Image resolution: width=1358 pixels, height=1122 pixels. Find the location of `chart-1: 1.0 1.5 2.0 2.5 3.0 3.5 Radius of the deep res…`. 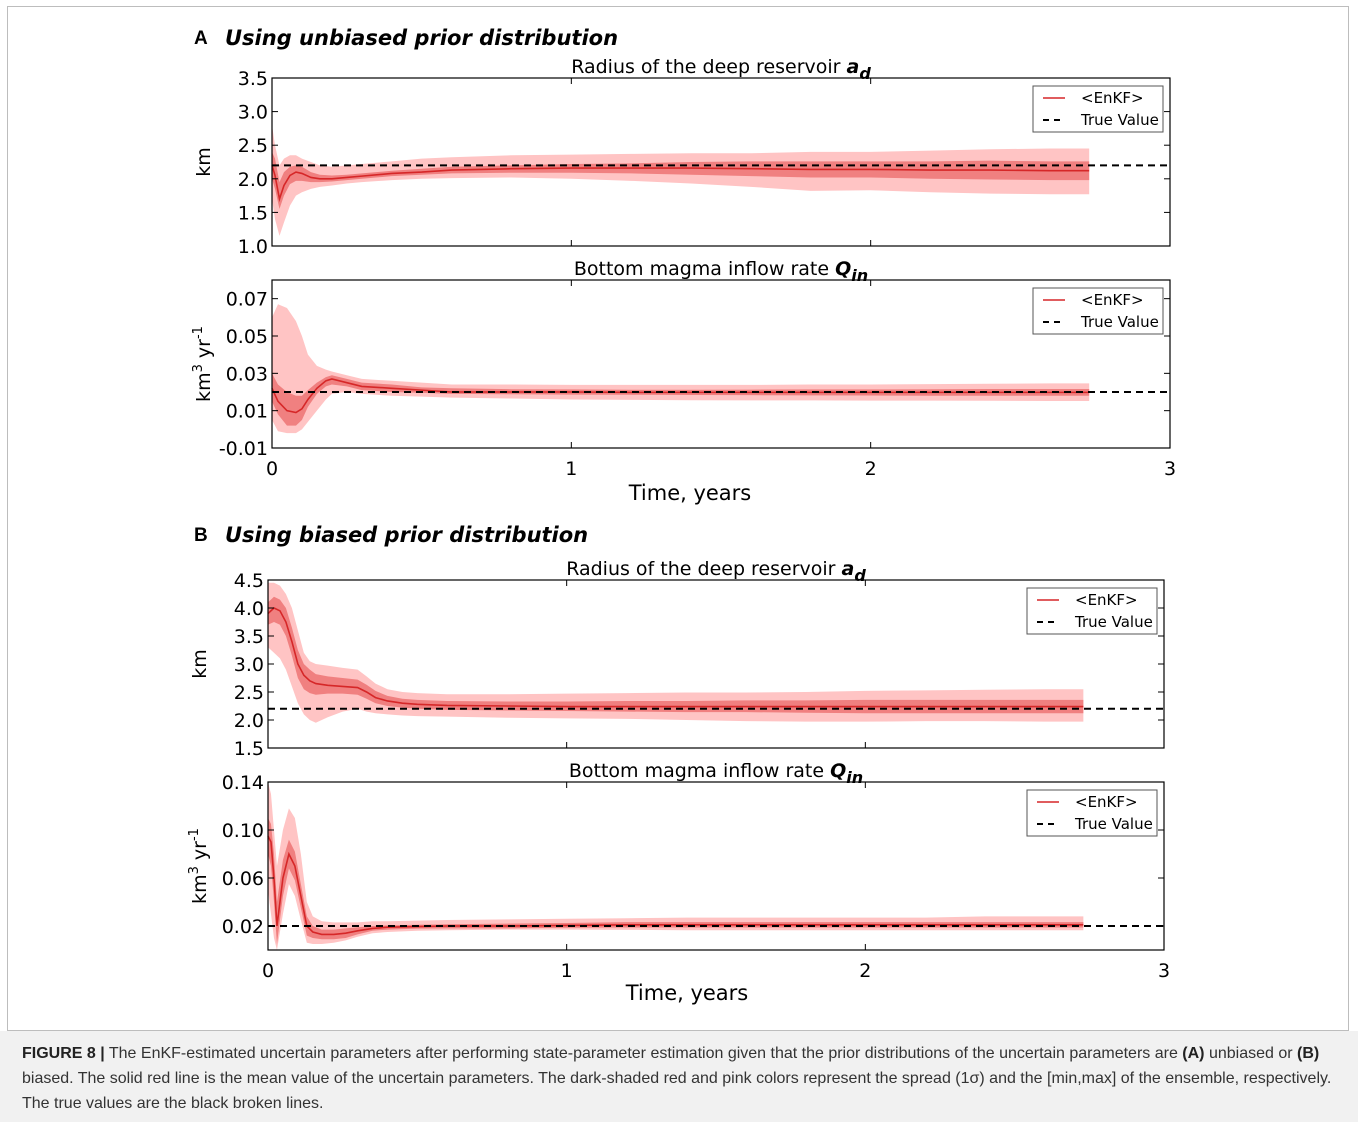

chart-1: 1.0 1.5 2.0 2.5 3.0 3.5 Radius of the deep res… is located at coordinates (682, 157).